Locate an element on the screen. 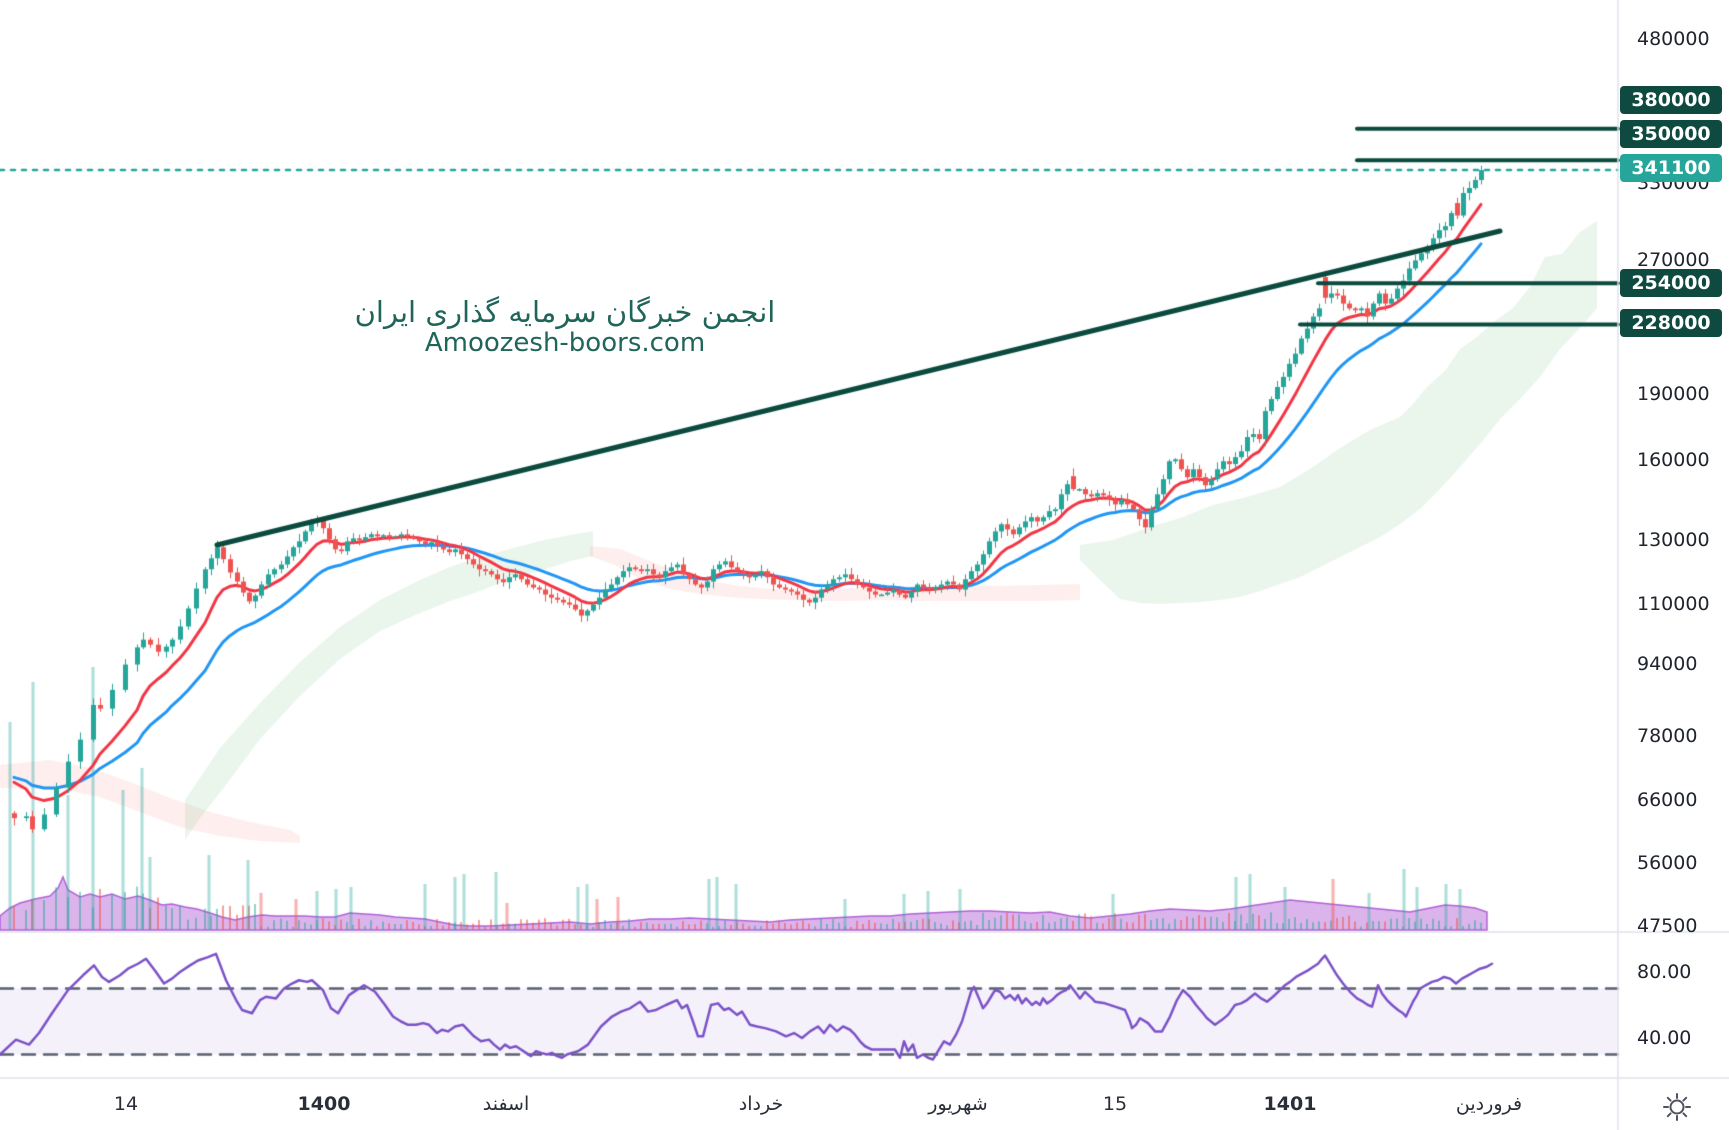 The height and width of the screenshot is (1130, 1729). time-axis-label: فروردین is located at coordinates (1489, 1104).